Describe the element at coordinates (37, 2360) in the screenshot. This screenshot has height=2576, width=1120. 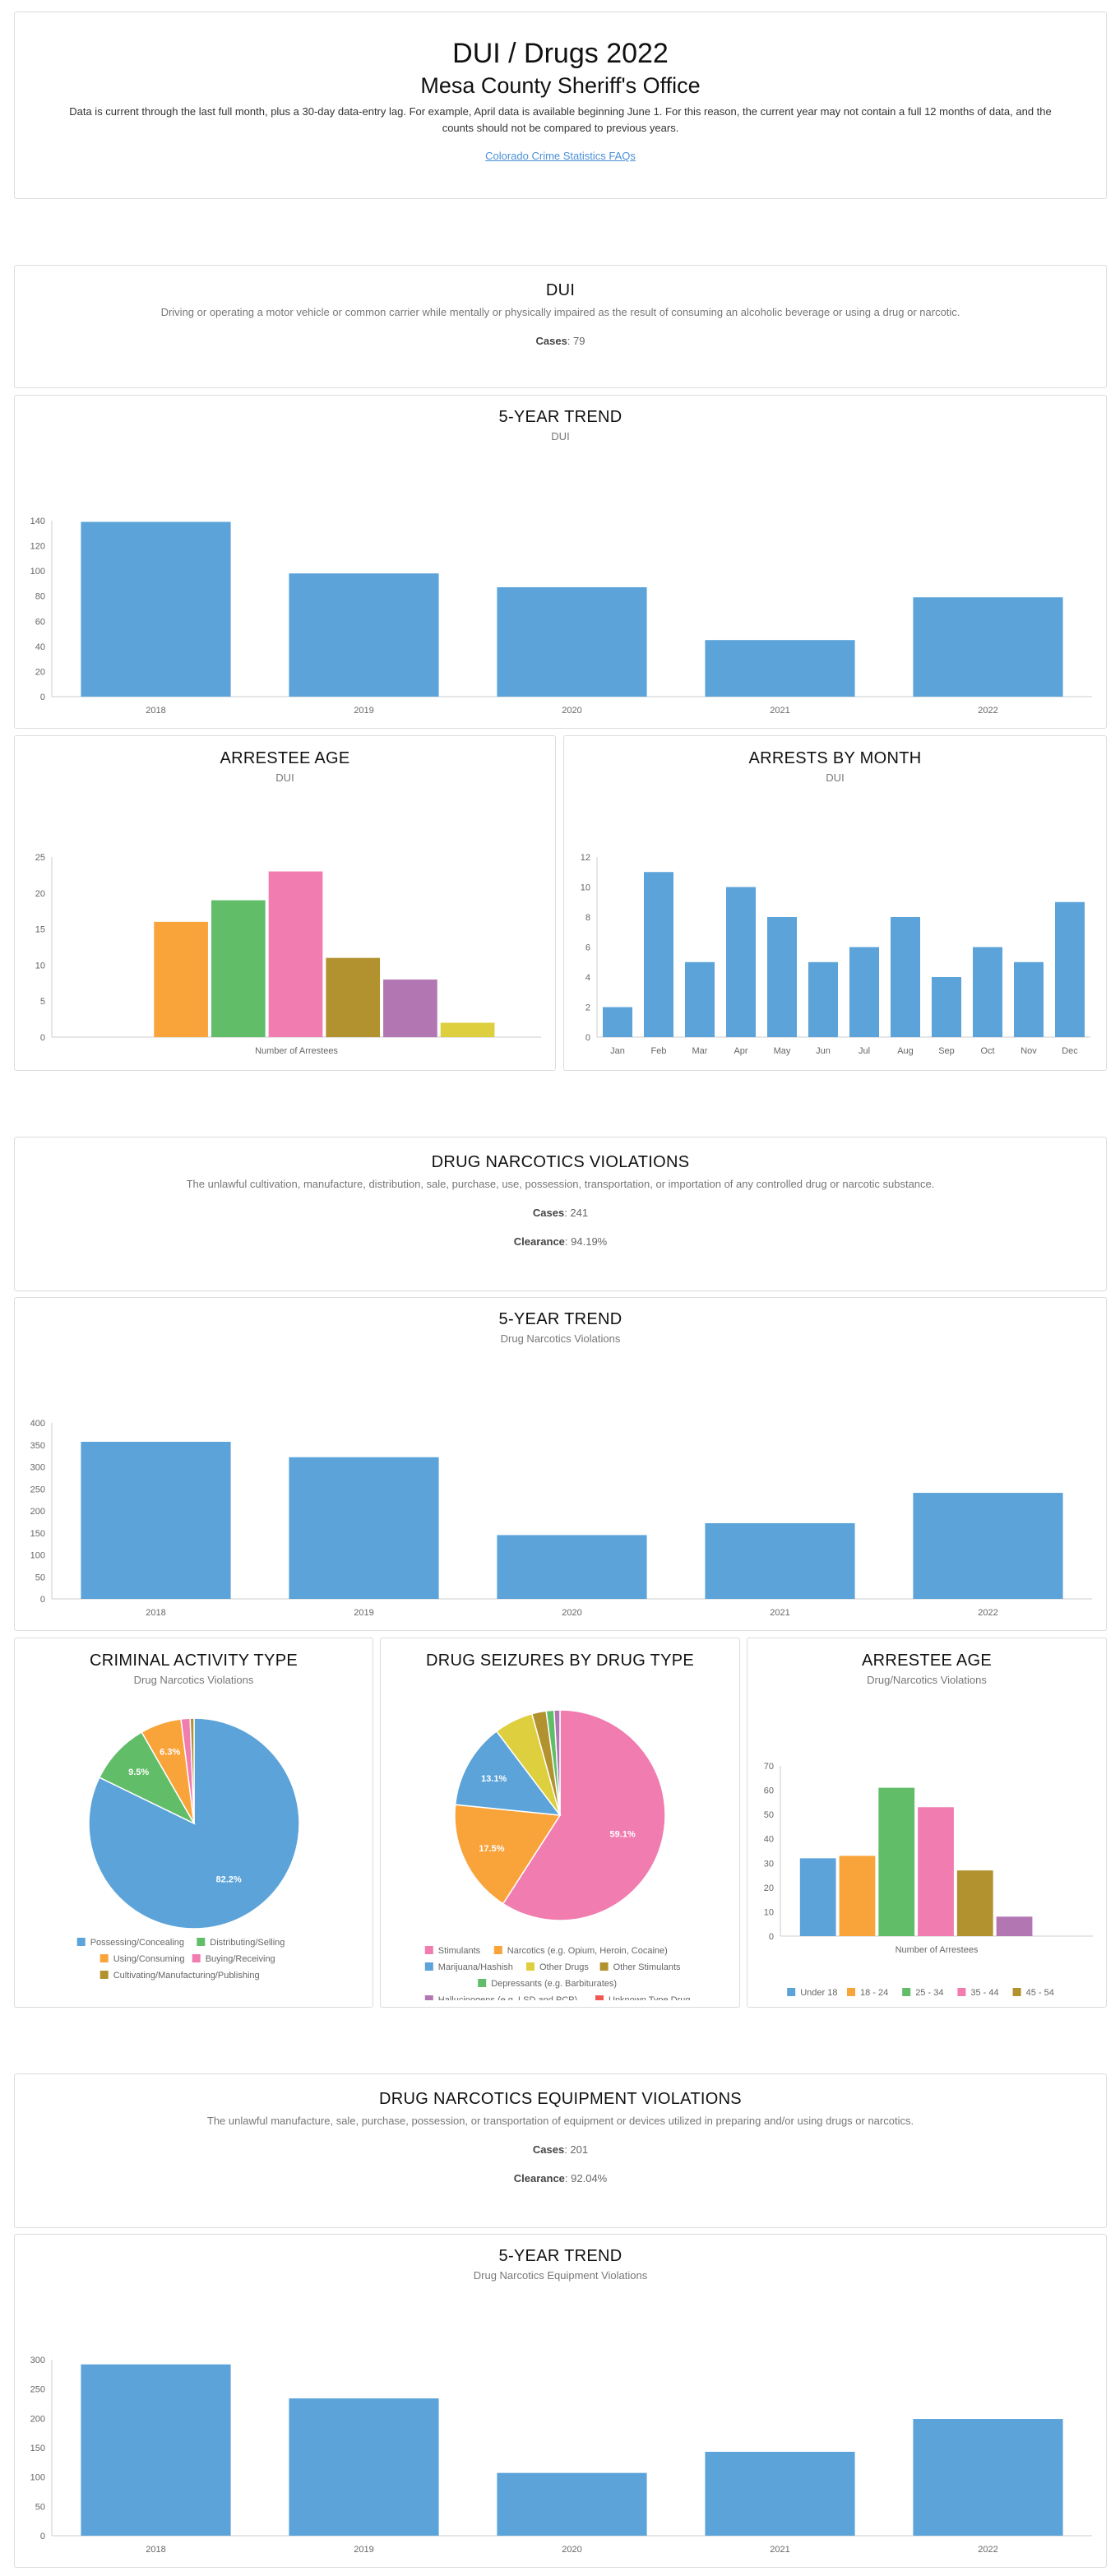
I see `equip-trend-y-tick-label: 300` at that location.